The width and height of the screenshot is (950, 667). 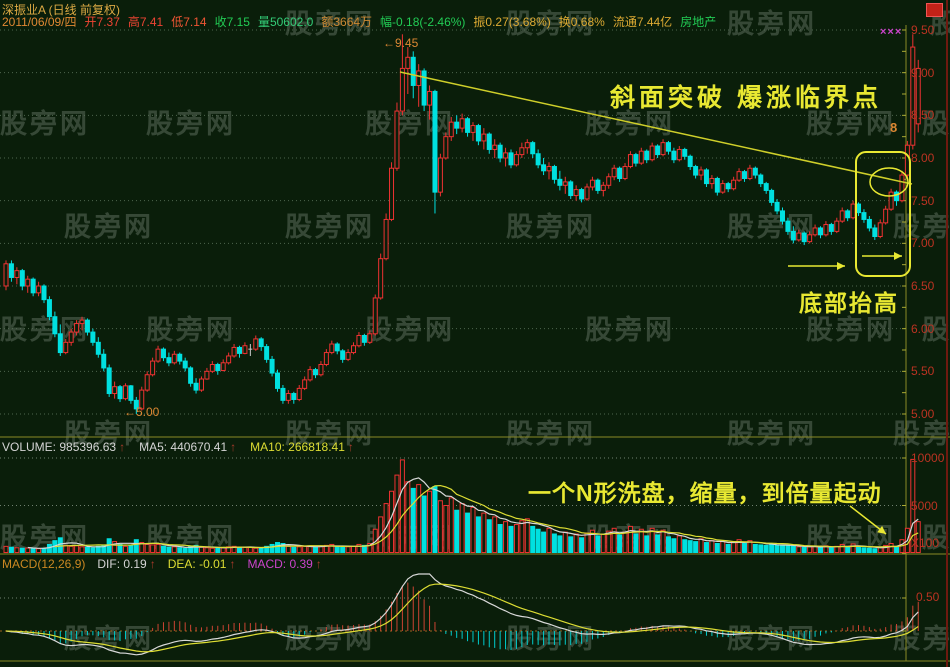 I want to click on macd-indicator: DEA: -0.01 ↑, so click(x=202, y=564).